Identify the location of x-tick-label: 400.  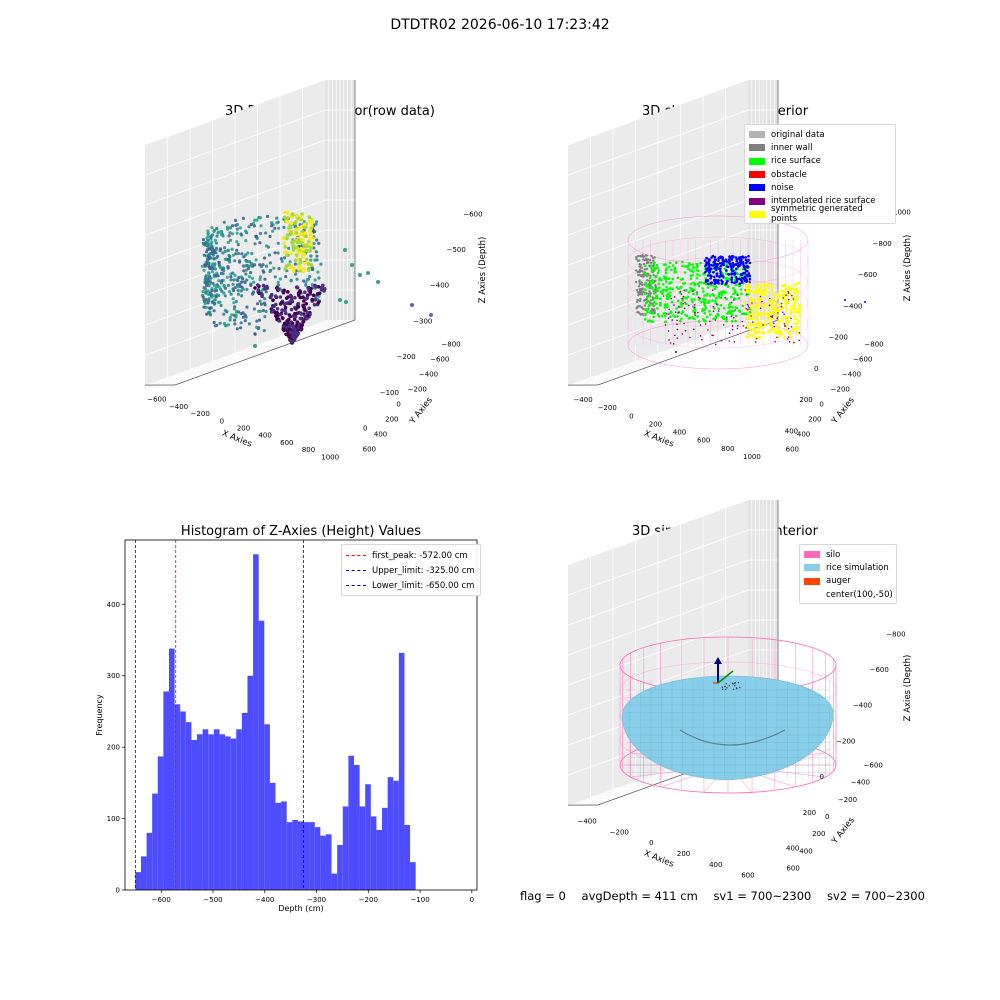
(715, 865).